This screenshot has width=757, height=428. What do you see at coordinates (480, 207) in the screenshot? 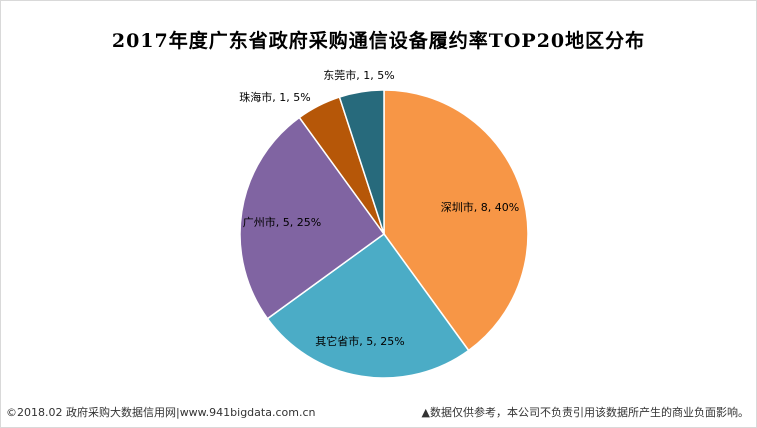
I see `slice-label-1: 深圳市, 8, 40%` at bounding box center [480, 207].